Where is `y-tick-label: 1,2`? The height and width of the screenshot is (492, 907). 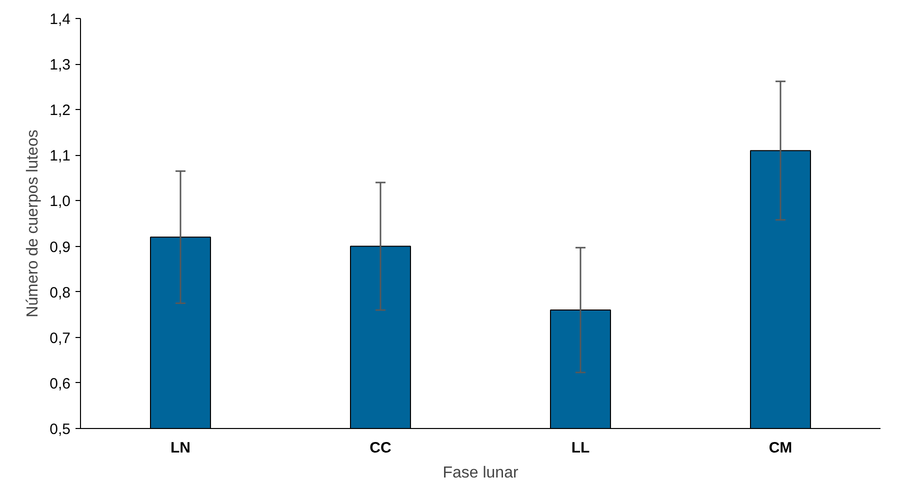 y-tick-label: 1,2 is located at coordinates (60, 111).